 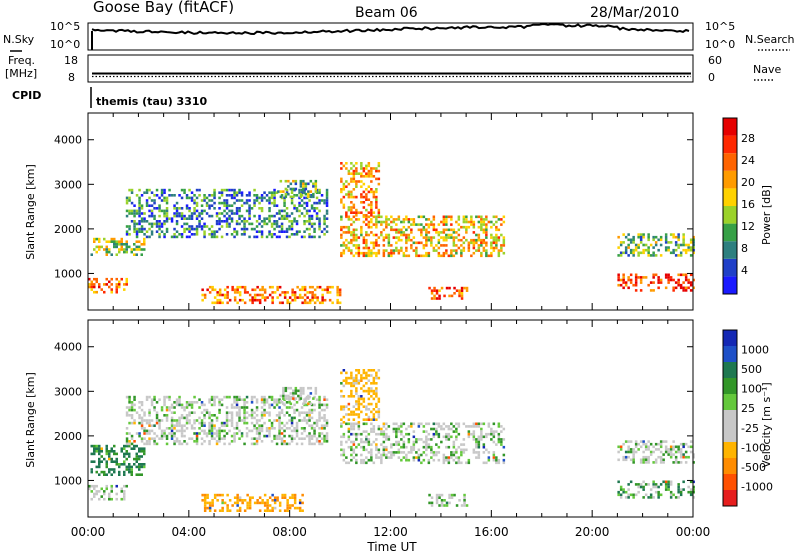 I want to click on cpid-program: themis (tau) 3310, so click(x=152, y=101).